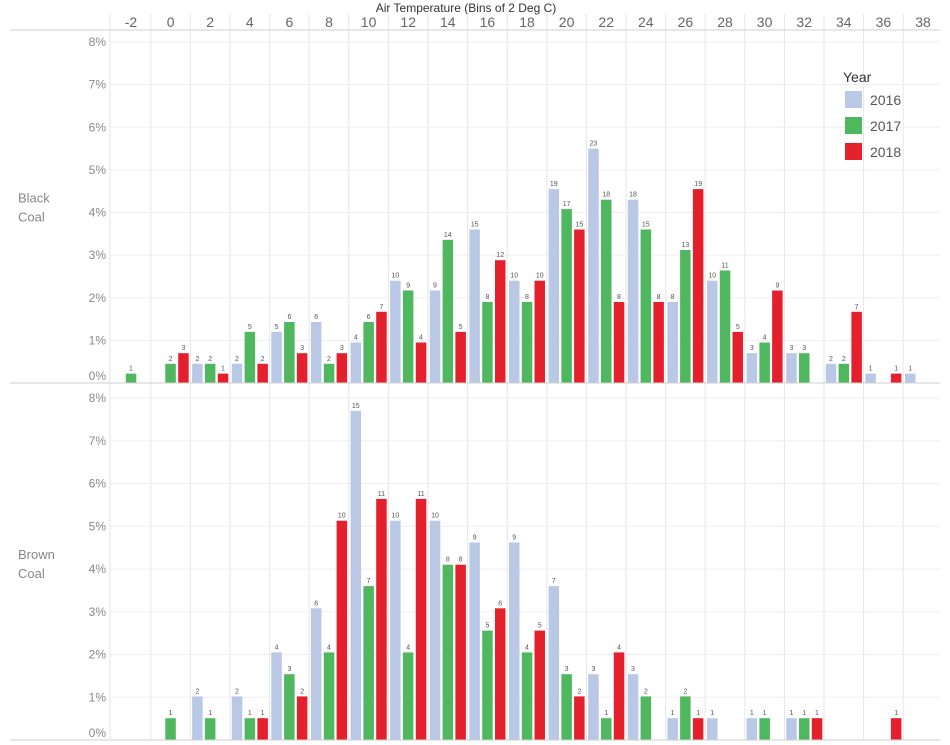 The width and height of the screenshot is (950, 745). What do you see at coordinates (853, 125) in the screenshot?
I see `legend-swatch-2017` at bounding box center [853, 125].